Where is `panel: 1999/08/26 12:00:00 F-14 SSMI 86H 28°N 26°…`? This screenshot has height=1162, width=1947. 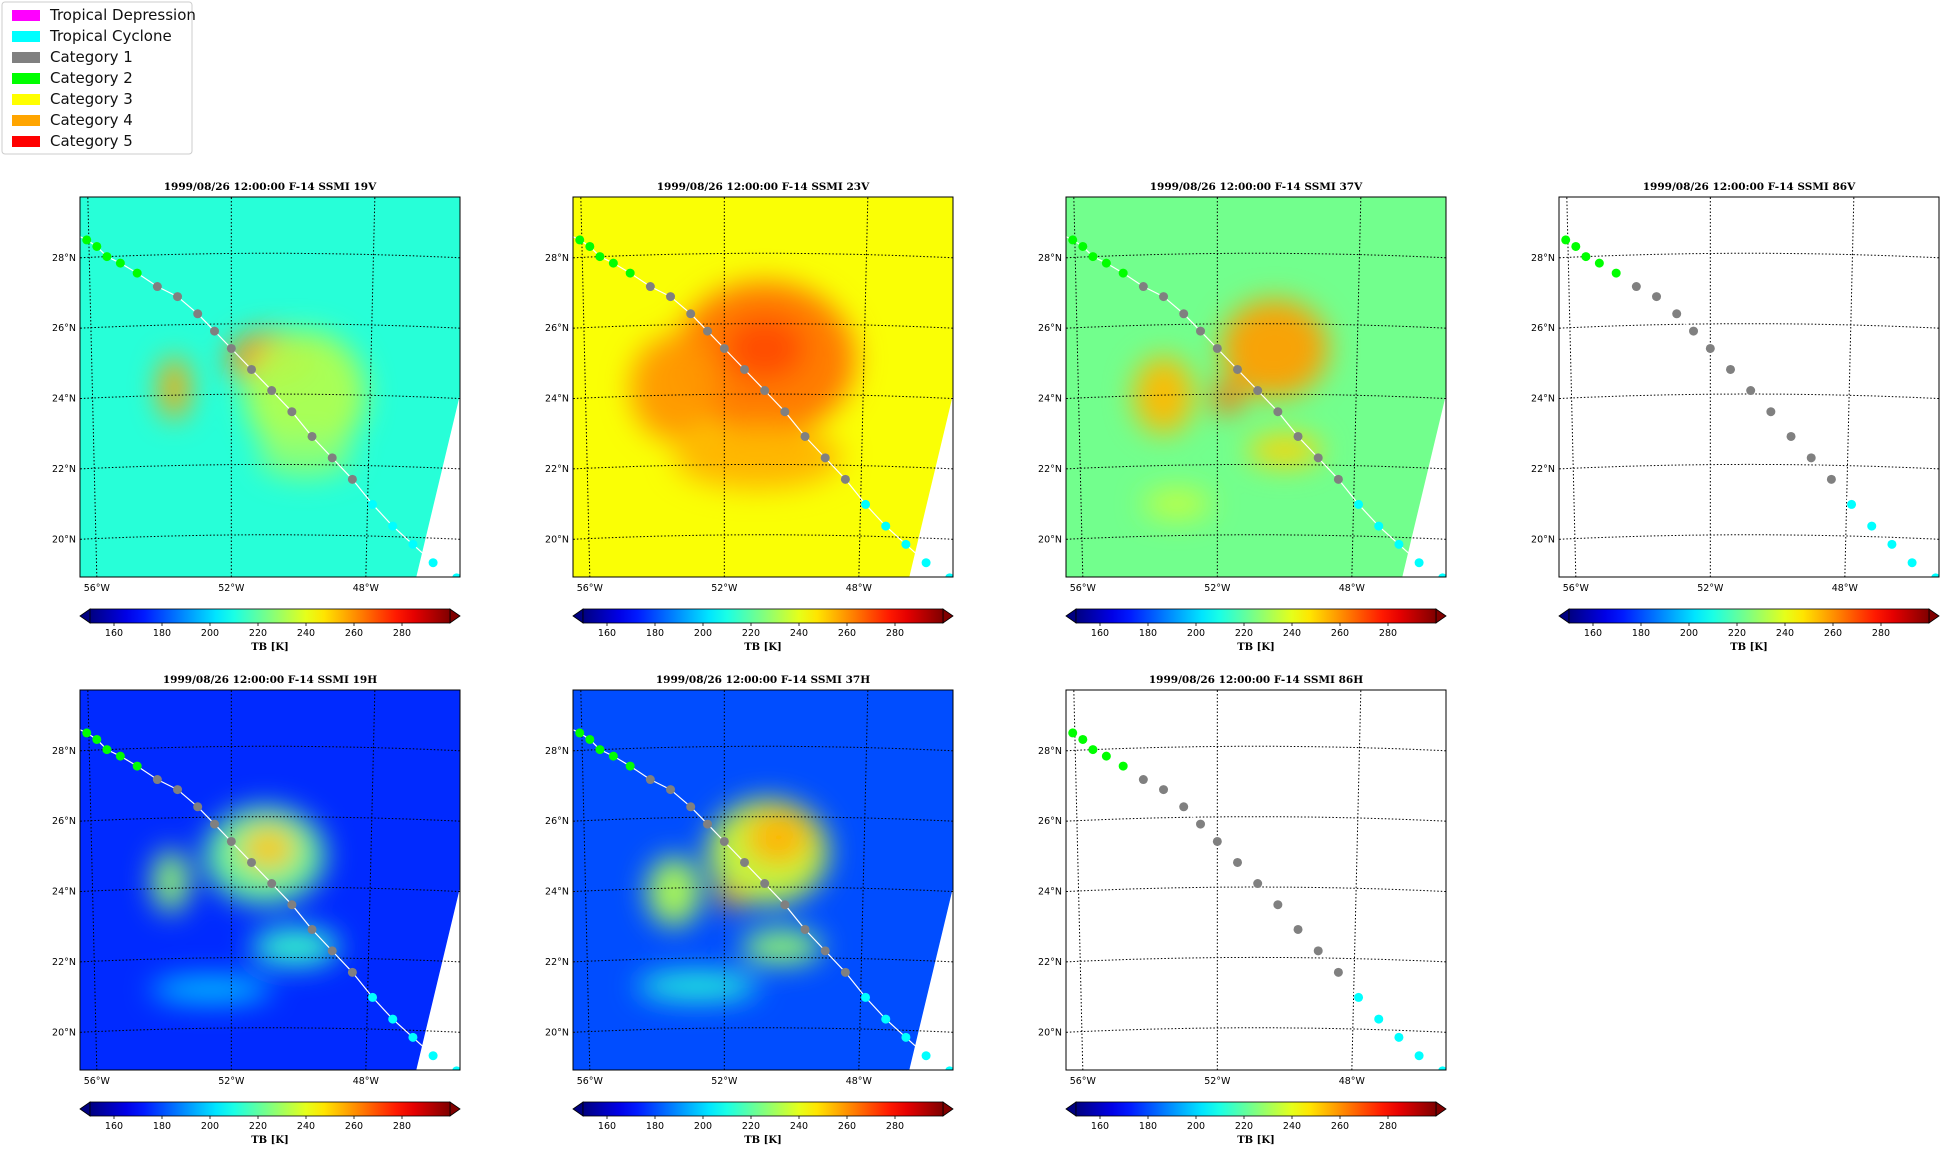
panel: 1999/08/26 12:00:00 F-14 SSMI 86H 28°N 26°… is located at coordinates (1242, 910).